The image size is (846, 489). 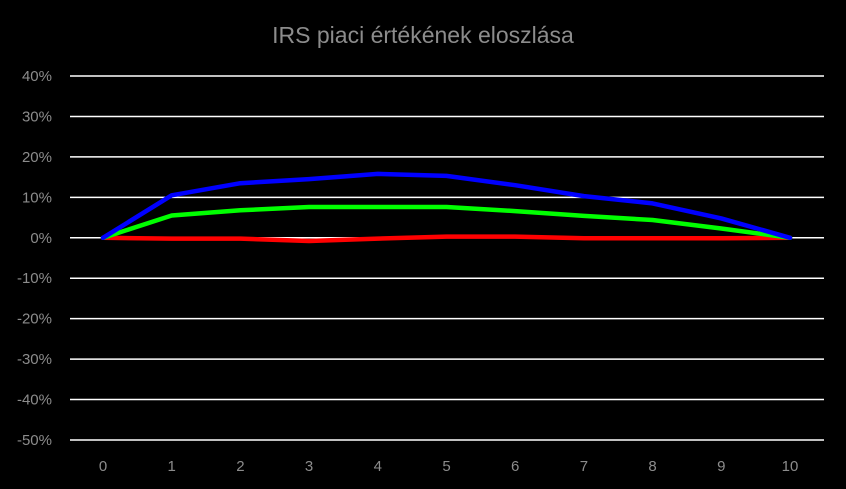 What do you see at coordinates (378, 466) in the screenshot?
I see `x-tick-label: 4` at bounding box center [378, 466].